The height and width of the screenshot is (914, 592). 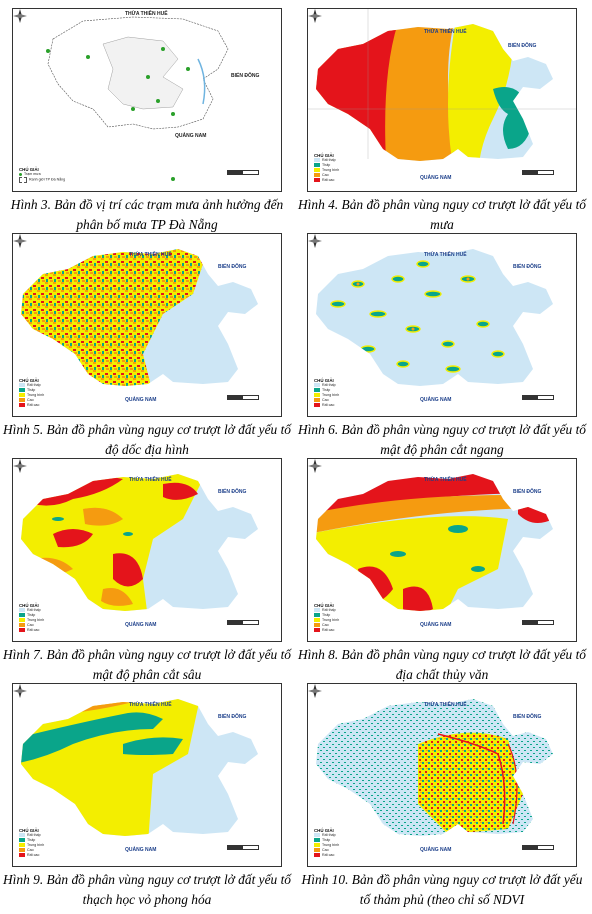 What do you see at coordinates (434, 767) in the screenshot?
I see `map-10-graphic` at bounding box center [434, 767].